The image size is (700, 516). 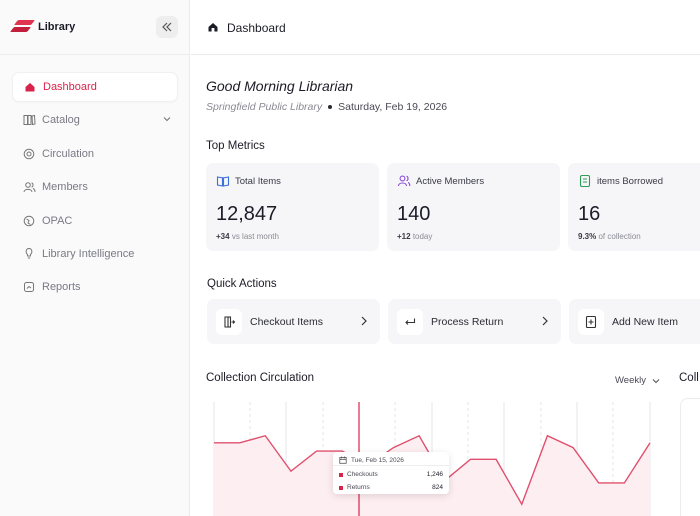 I want to click on tooltip-label: Checkouts, so click(x=362, y=474).